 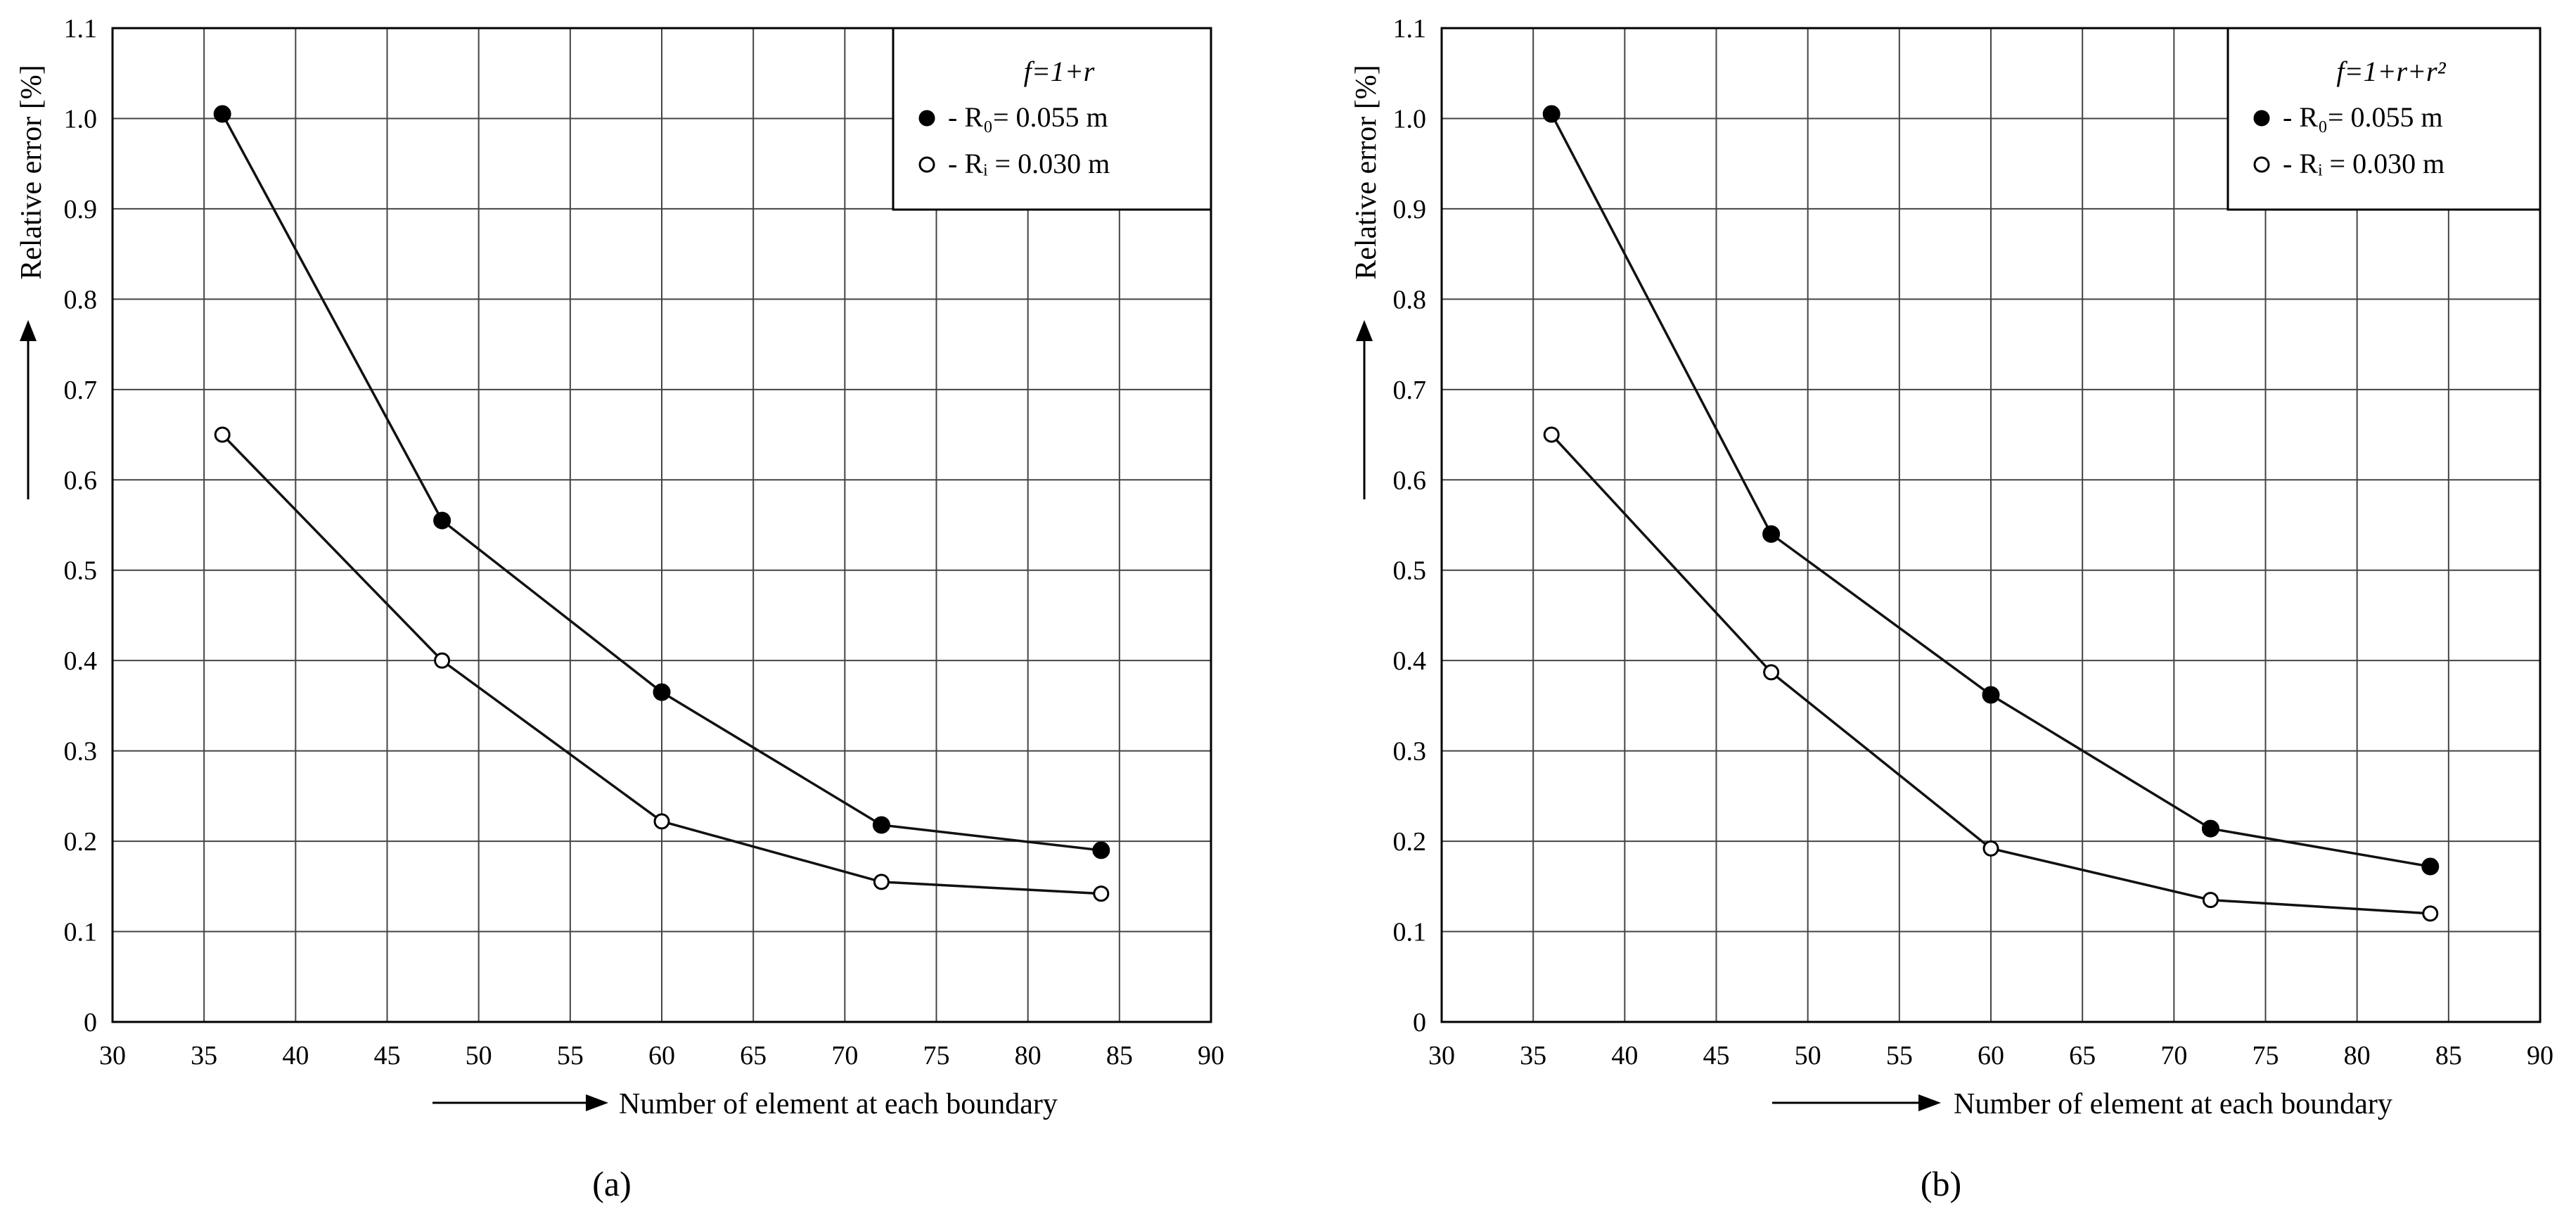 What do you see at coordinates (1941, 1183) in the screenshot?
I see `panel-label: (b)` at bounding box center [1941, 1183].